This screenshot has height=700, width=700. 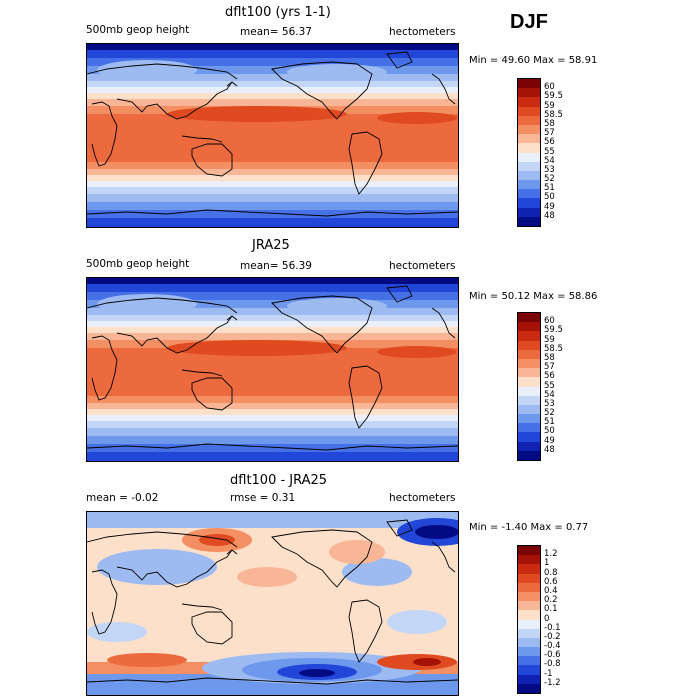 What do you see at coordinates (276, 32) in the screenshot?
I see `panel-1-mean-label: mean= 56.37` at bounding box center [276, 32].